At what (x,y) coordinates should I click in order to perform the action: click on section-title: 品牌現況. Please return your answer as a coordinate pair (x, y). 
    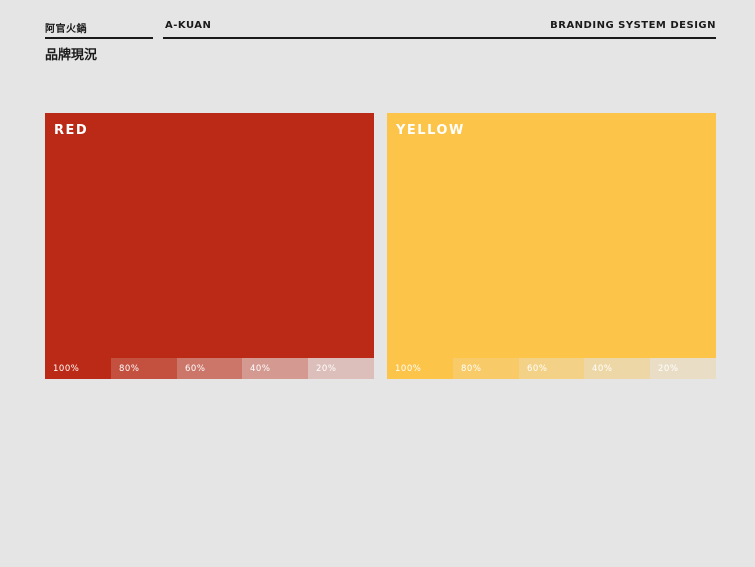
    Looking at the image, I should click on (71, 55).